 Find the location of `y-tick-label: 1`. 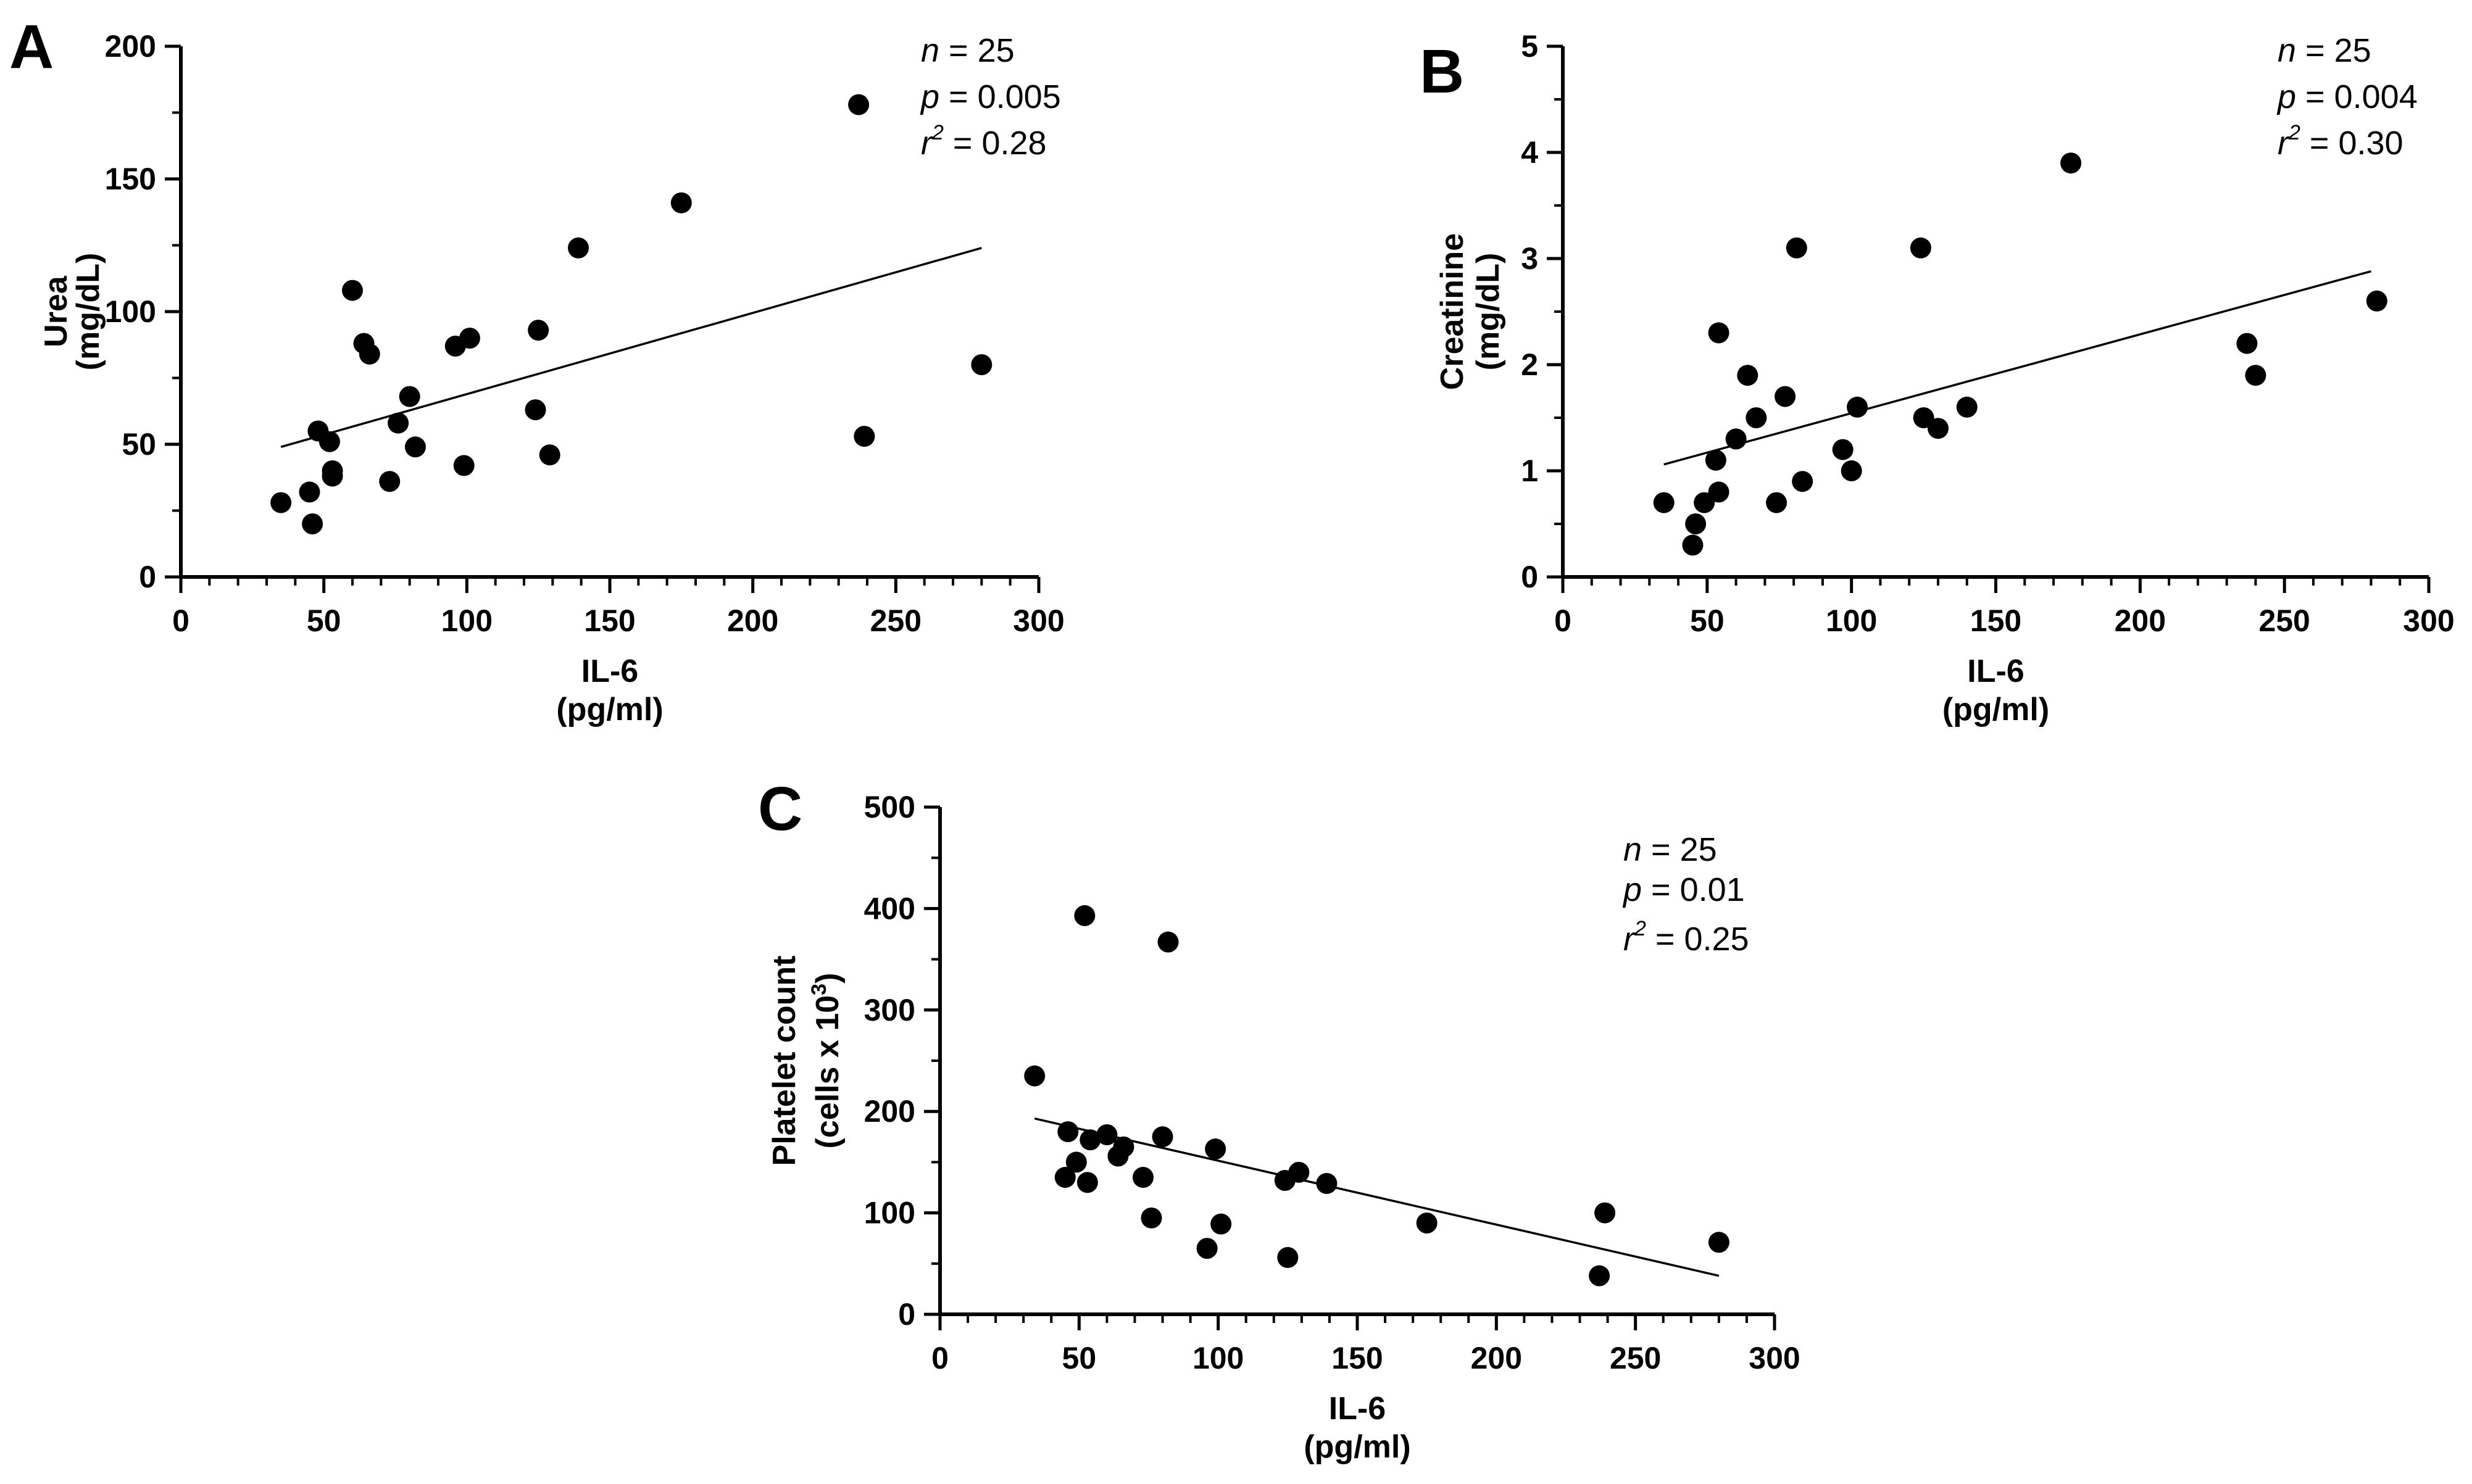

y-tick-label: 1 is located at coordinates (1529, 471).